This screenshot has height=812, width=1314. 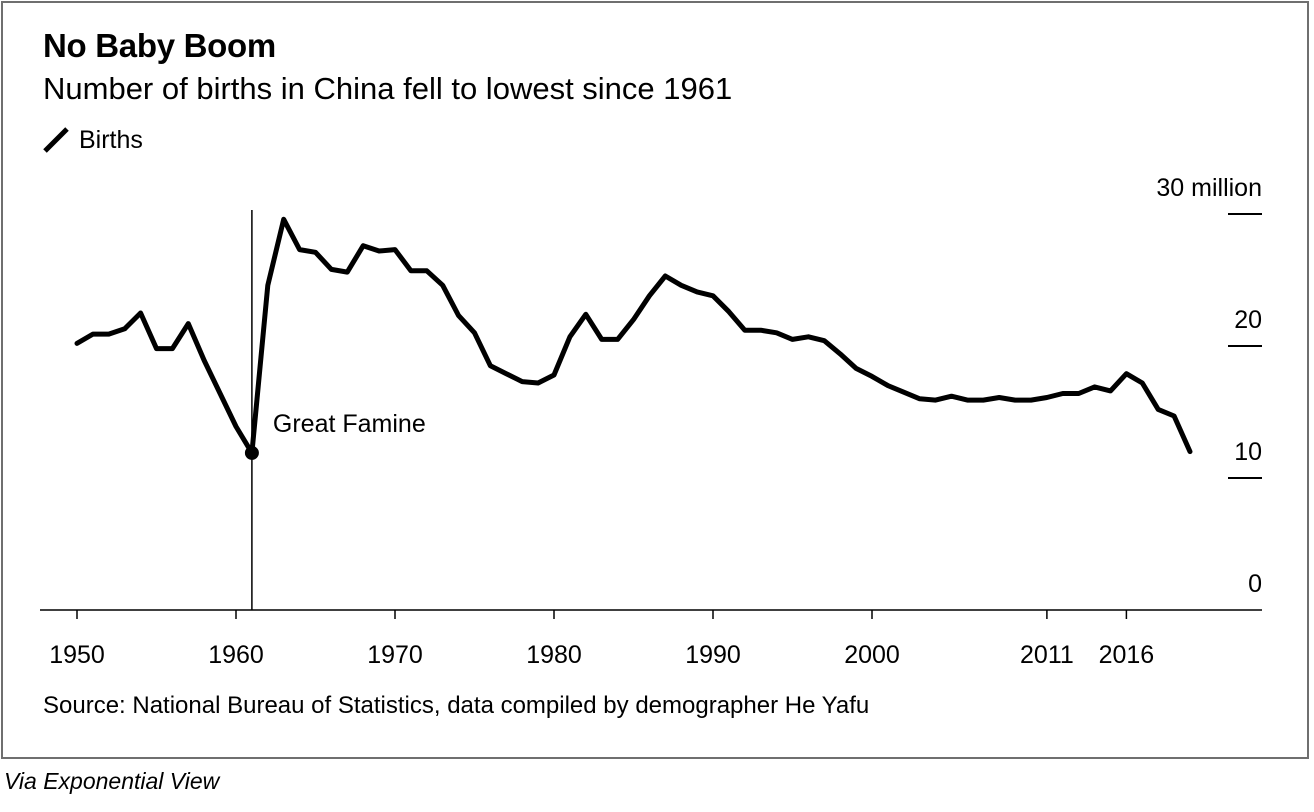 I want to click on x-tick-label: 2011, so click(x=1047, y=655).